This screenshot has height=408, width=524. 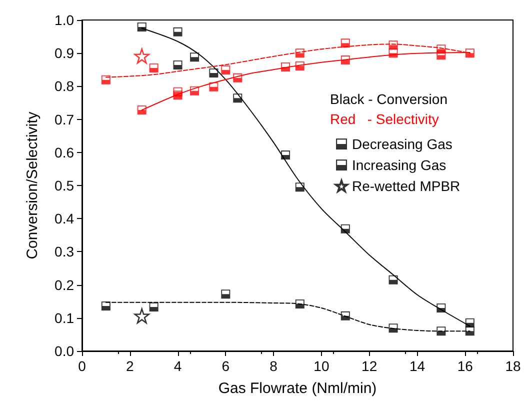 I want to click on x-tick-label: 14, so click(x=417, y=366).